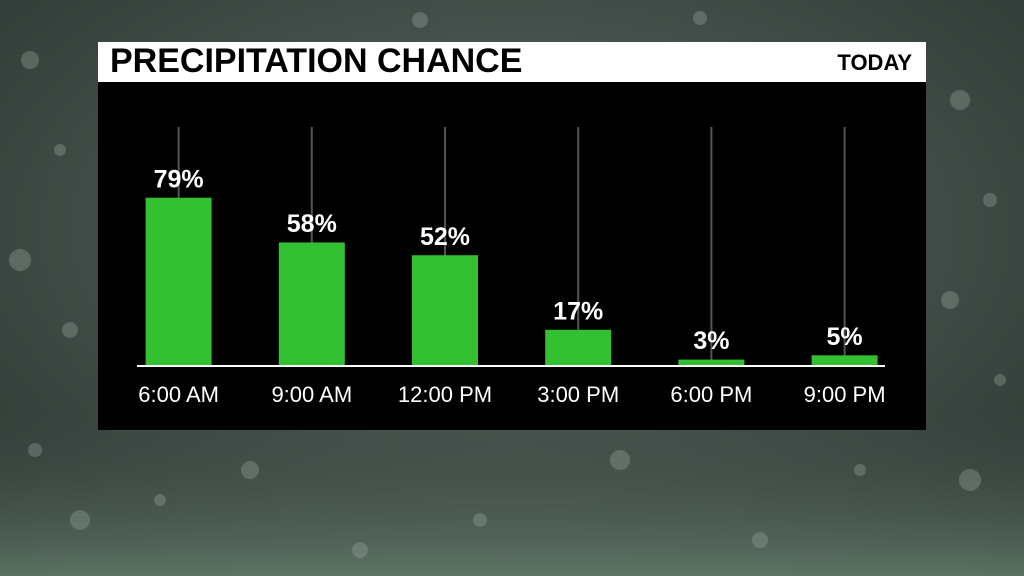 Image resolution: width=1024 pixels, height=576 pixels. I want to click on chart-subtitle: TODAY, so click(874, 62).